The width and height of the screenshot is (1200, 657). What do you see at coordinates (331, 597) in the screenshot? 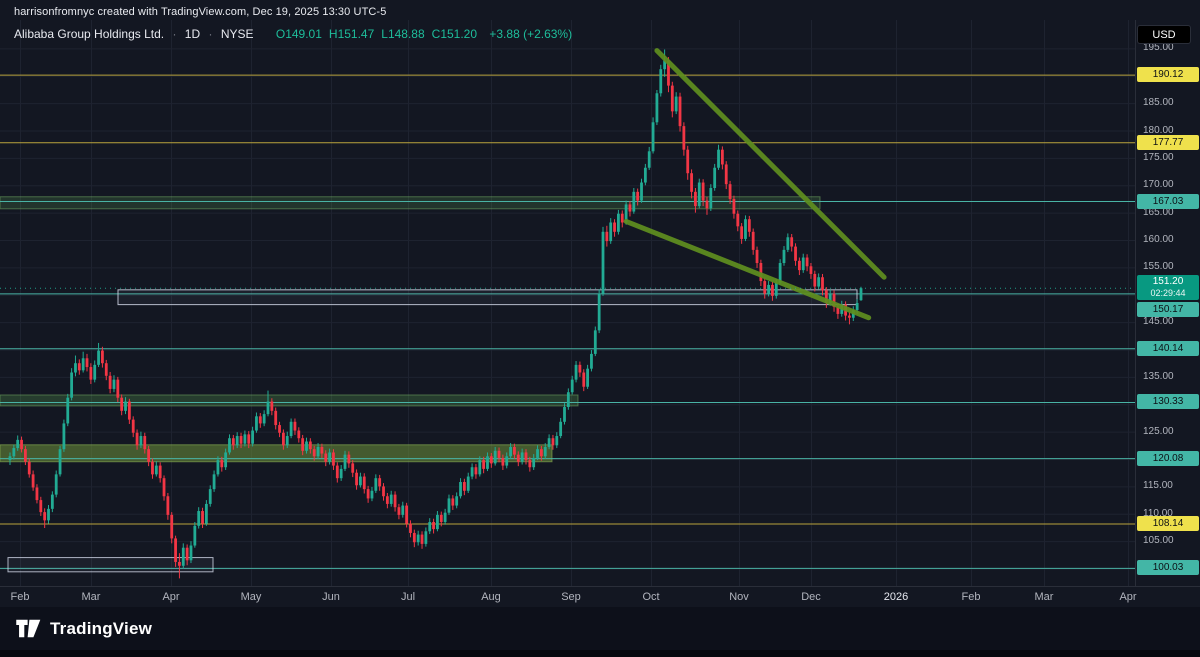
I see `time-axis-label: Jun` at bounding box center [331, 597].